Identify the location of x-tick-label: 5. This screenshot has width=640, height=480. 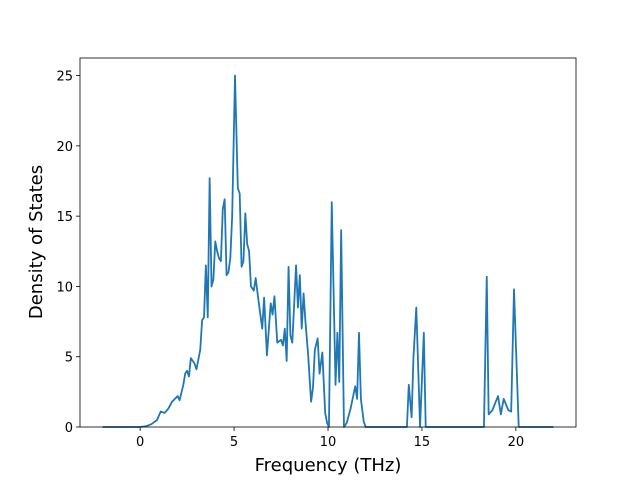
(234, 442).